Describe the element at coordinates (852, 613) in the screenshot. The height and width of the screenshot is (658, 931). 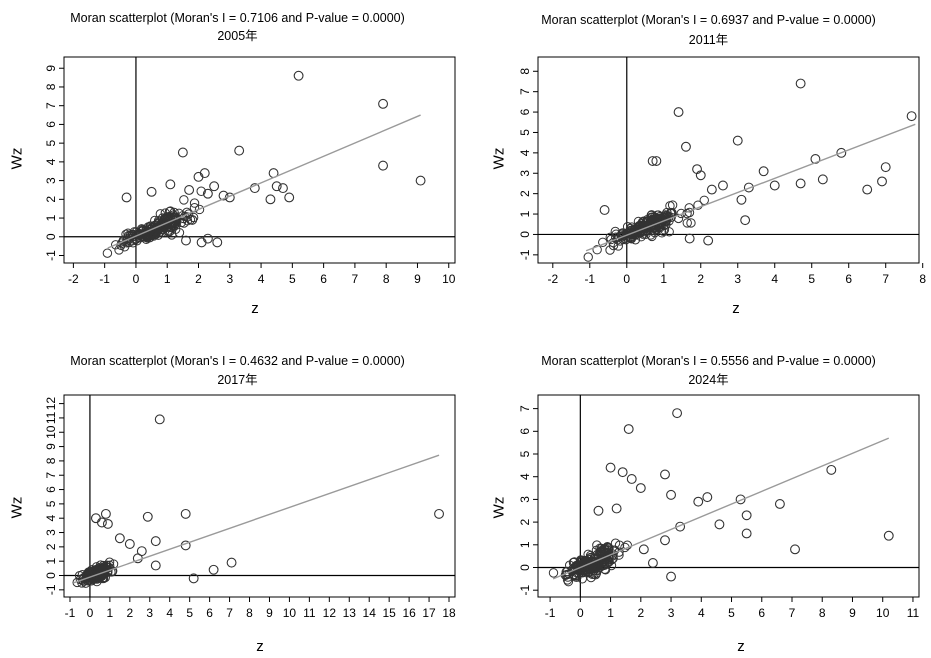
I see `x-tick-label: 9` at that location.